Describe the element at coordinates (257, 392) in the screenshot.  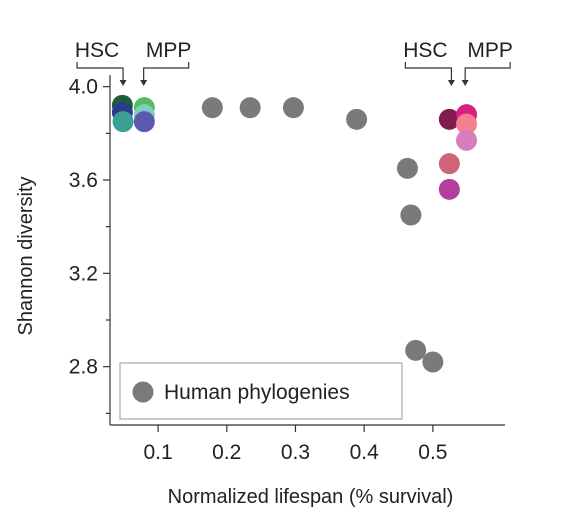
I see `legend-label: Human phylogenies` at that location.